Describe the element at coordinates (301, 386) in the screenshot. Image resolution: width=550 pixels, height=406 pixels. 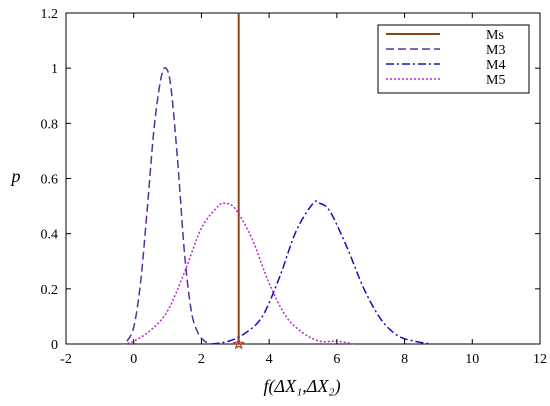
I see `x-axis-label: f(ΔX₁,ΔX₂)` at that location.